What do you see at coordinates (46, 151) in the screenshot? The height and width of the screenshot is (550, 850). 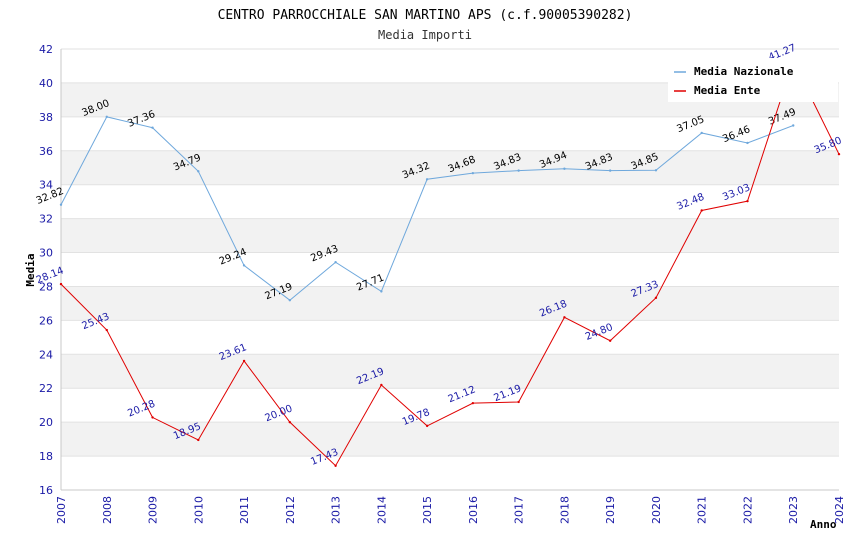 I see `y-tick-label: 36` at bounding box center [46, 151].